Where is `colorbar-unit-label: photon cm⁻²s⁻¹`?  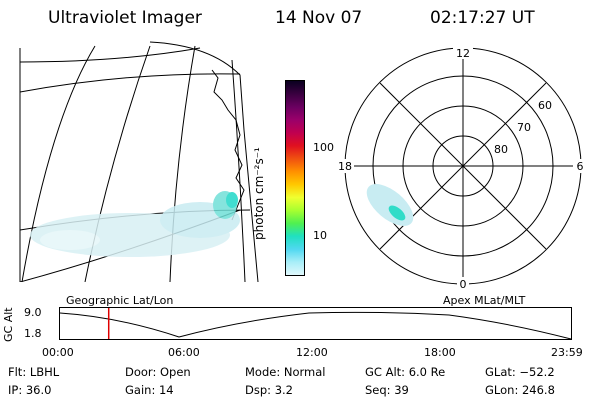 colorbar-unit-label: photon cm⁻²s⁻¹ is located at coordinates (259, 193).